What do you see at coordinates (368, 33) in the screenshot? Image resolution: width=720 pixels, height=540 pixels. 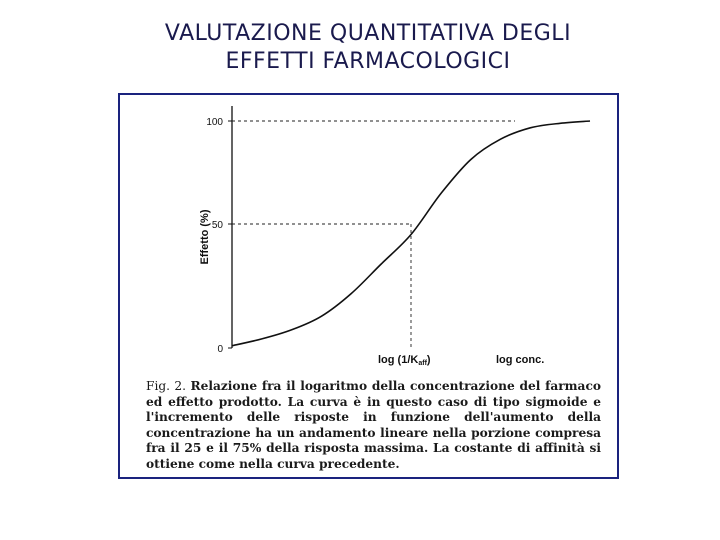 I see `slide-title-line-1: VALUTAZIONE QUANTITATIVA DEGLI` at bounding box center [368, 33].